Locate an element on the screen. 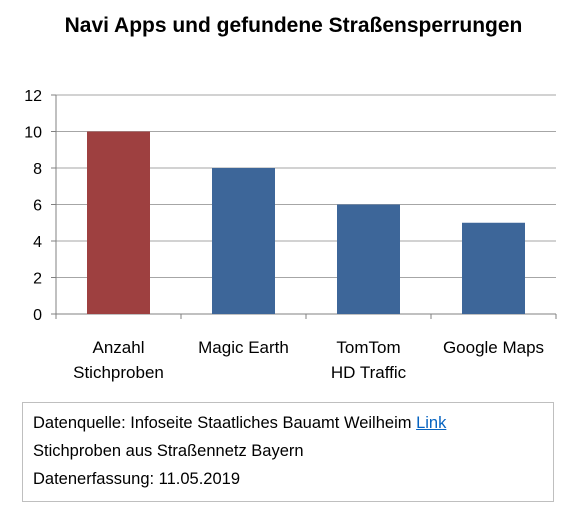 The height and width of the screenshot is (521, 587). category-label: Google Maps is located at coordinates (493, 347).